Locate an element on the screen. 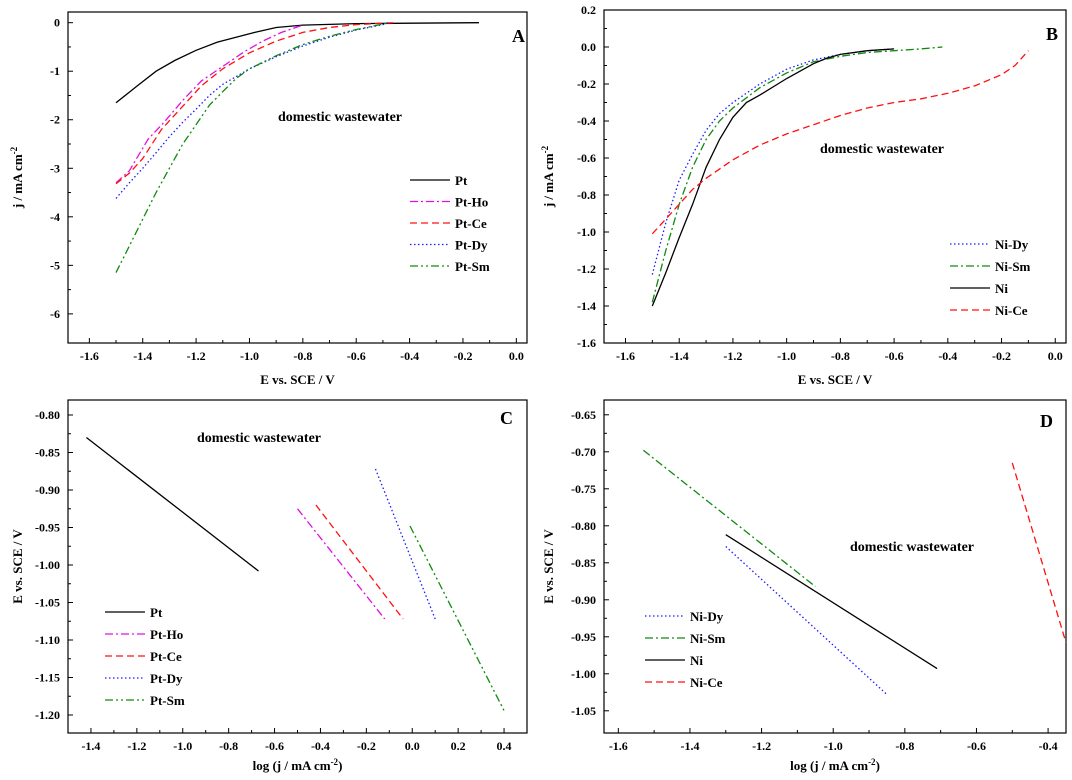 The height and width of the screenshot is (780, 1072). y-tick-label: 0.2 is located at coordinates (588, 10).